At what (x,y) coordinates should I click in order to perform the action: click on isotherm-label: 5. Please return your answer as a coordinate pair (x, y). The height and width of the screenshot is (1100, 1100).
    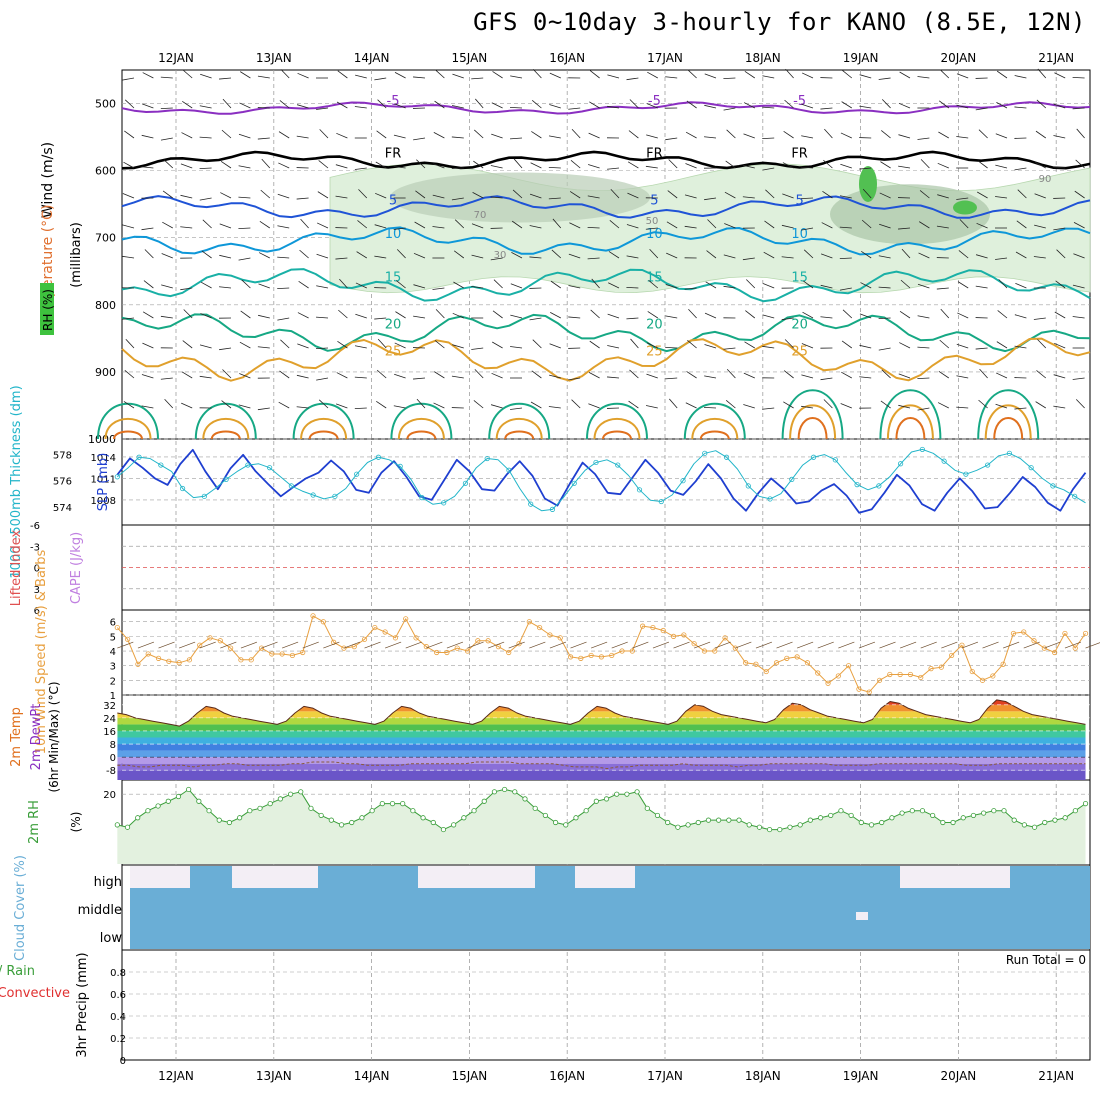
    Looking at the image, I should click on (654, 201).